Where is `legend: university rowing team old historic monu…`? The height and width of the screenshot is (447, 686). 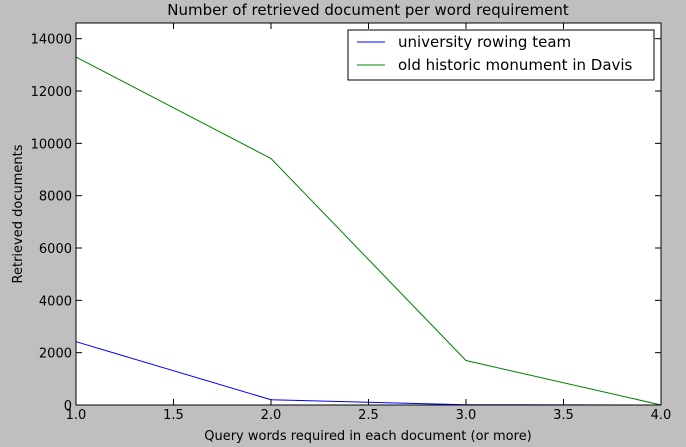 legend: university rowing team old historic monu… is located at coordinates (501, 55).